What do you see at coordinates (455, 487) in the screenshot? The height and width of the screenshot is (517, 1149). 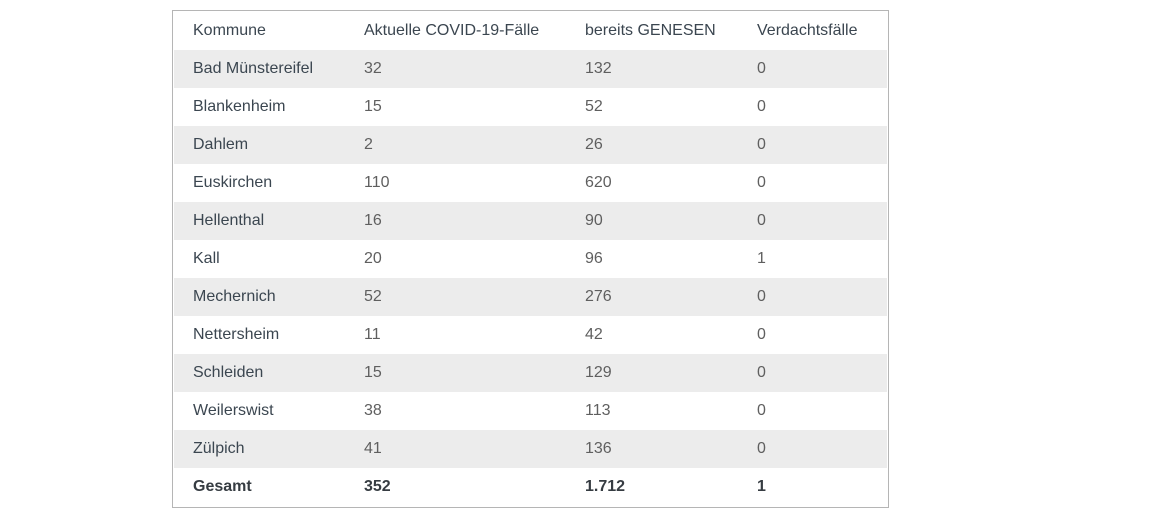 I see `aktuelle-faelle-cell: 352` at bounding box center [455, 487].